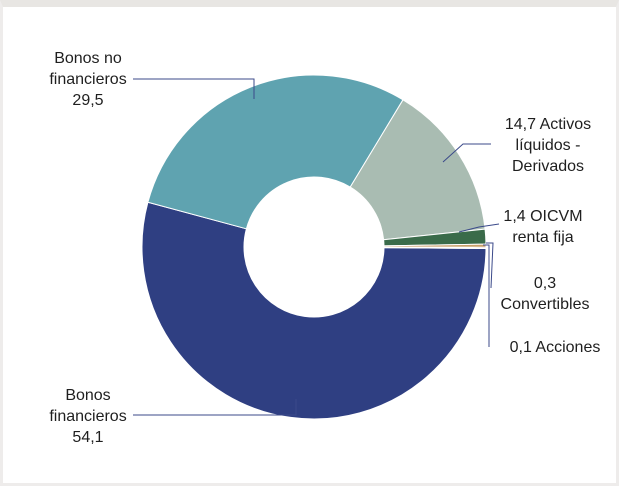 This screenshot has width=619, height=486. Describe the element at coordinates (548, 166) in the screenshot. I see `slice-label-2-line-2: Derivados` at that location.